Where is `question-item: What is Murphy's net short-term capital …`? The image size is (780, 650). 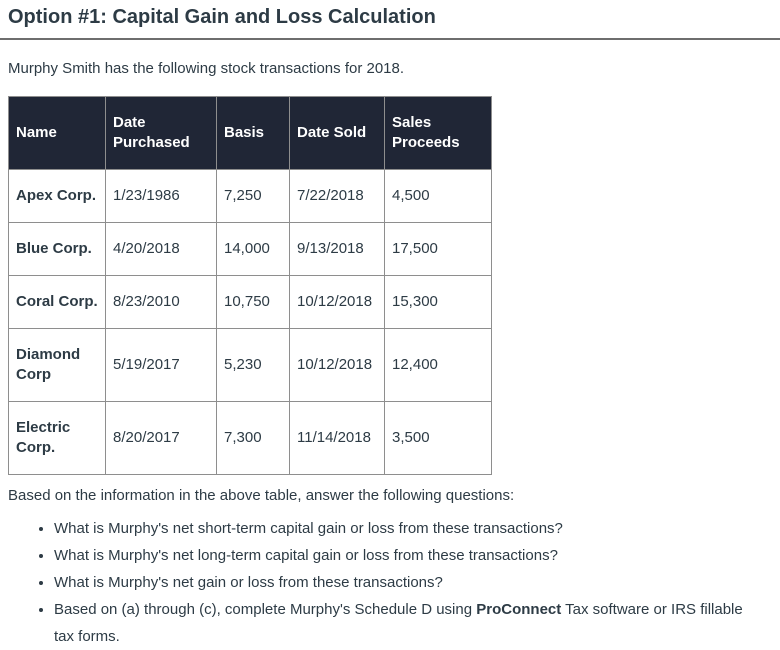
question-item: What is Murphy's net short-term capital … is located at coordinates (408, 528).